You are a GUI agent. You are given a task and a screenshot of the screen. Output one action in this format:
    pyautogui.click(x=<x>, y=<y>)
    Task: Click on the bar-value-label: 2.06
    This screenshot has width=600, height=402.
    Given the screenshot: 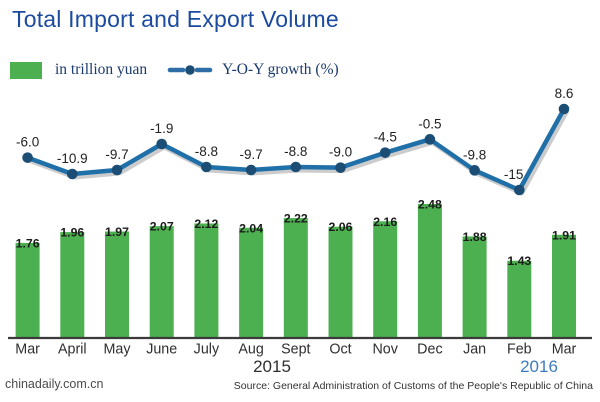 What is the action you would take?
    pyautogui.click(x=341, y=227)
    